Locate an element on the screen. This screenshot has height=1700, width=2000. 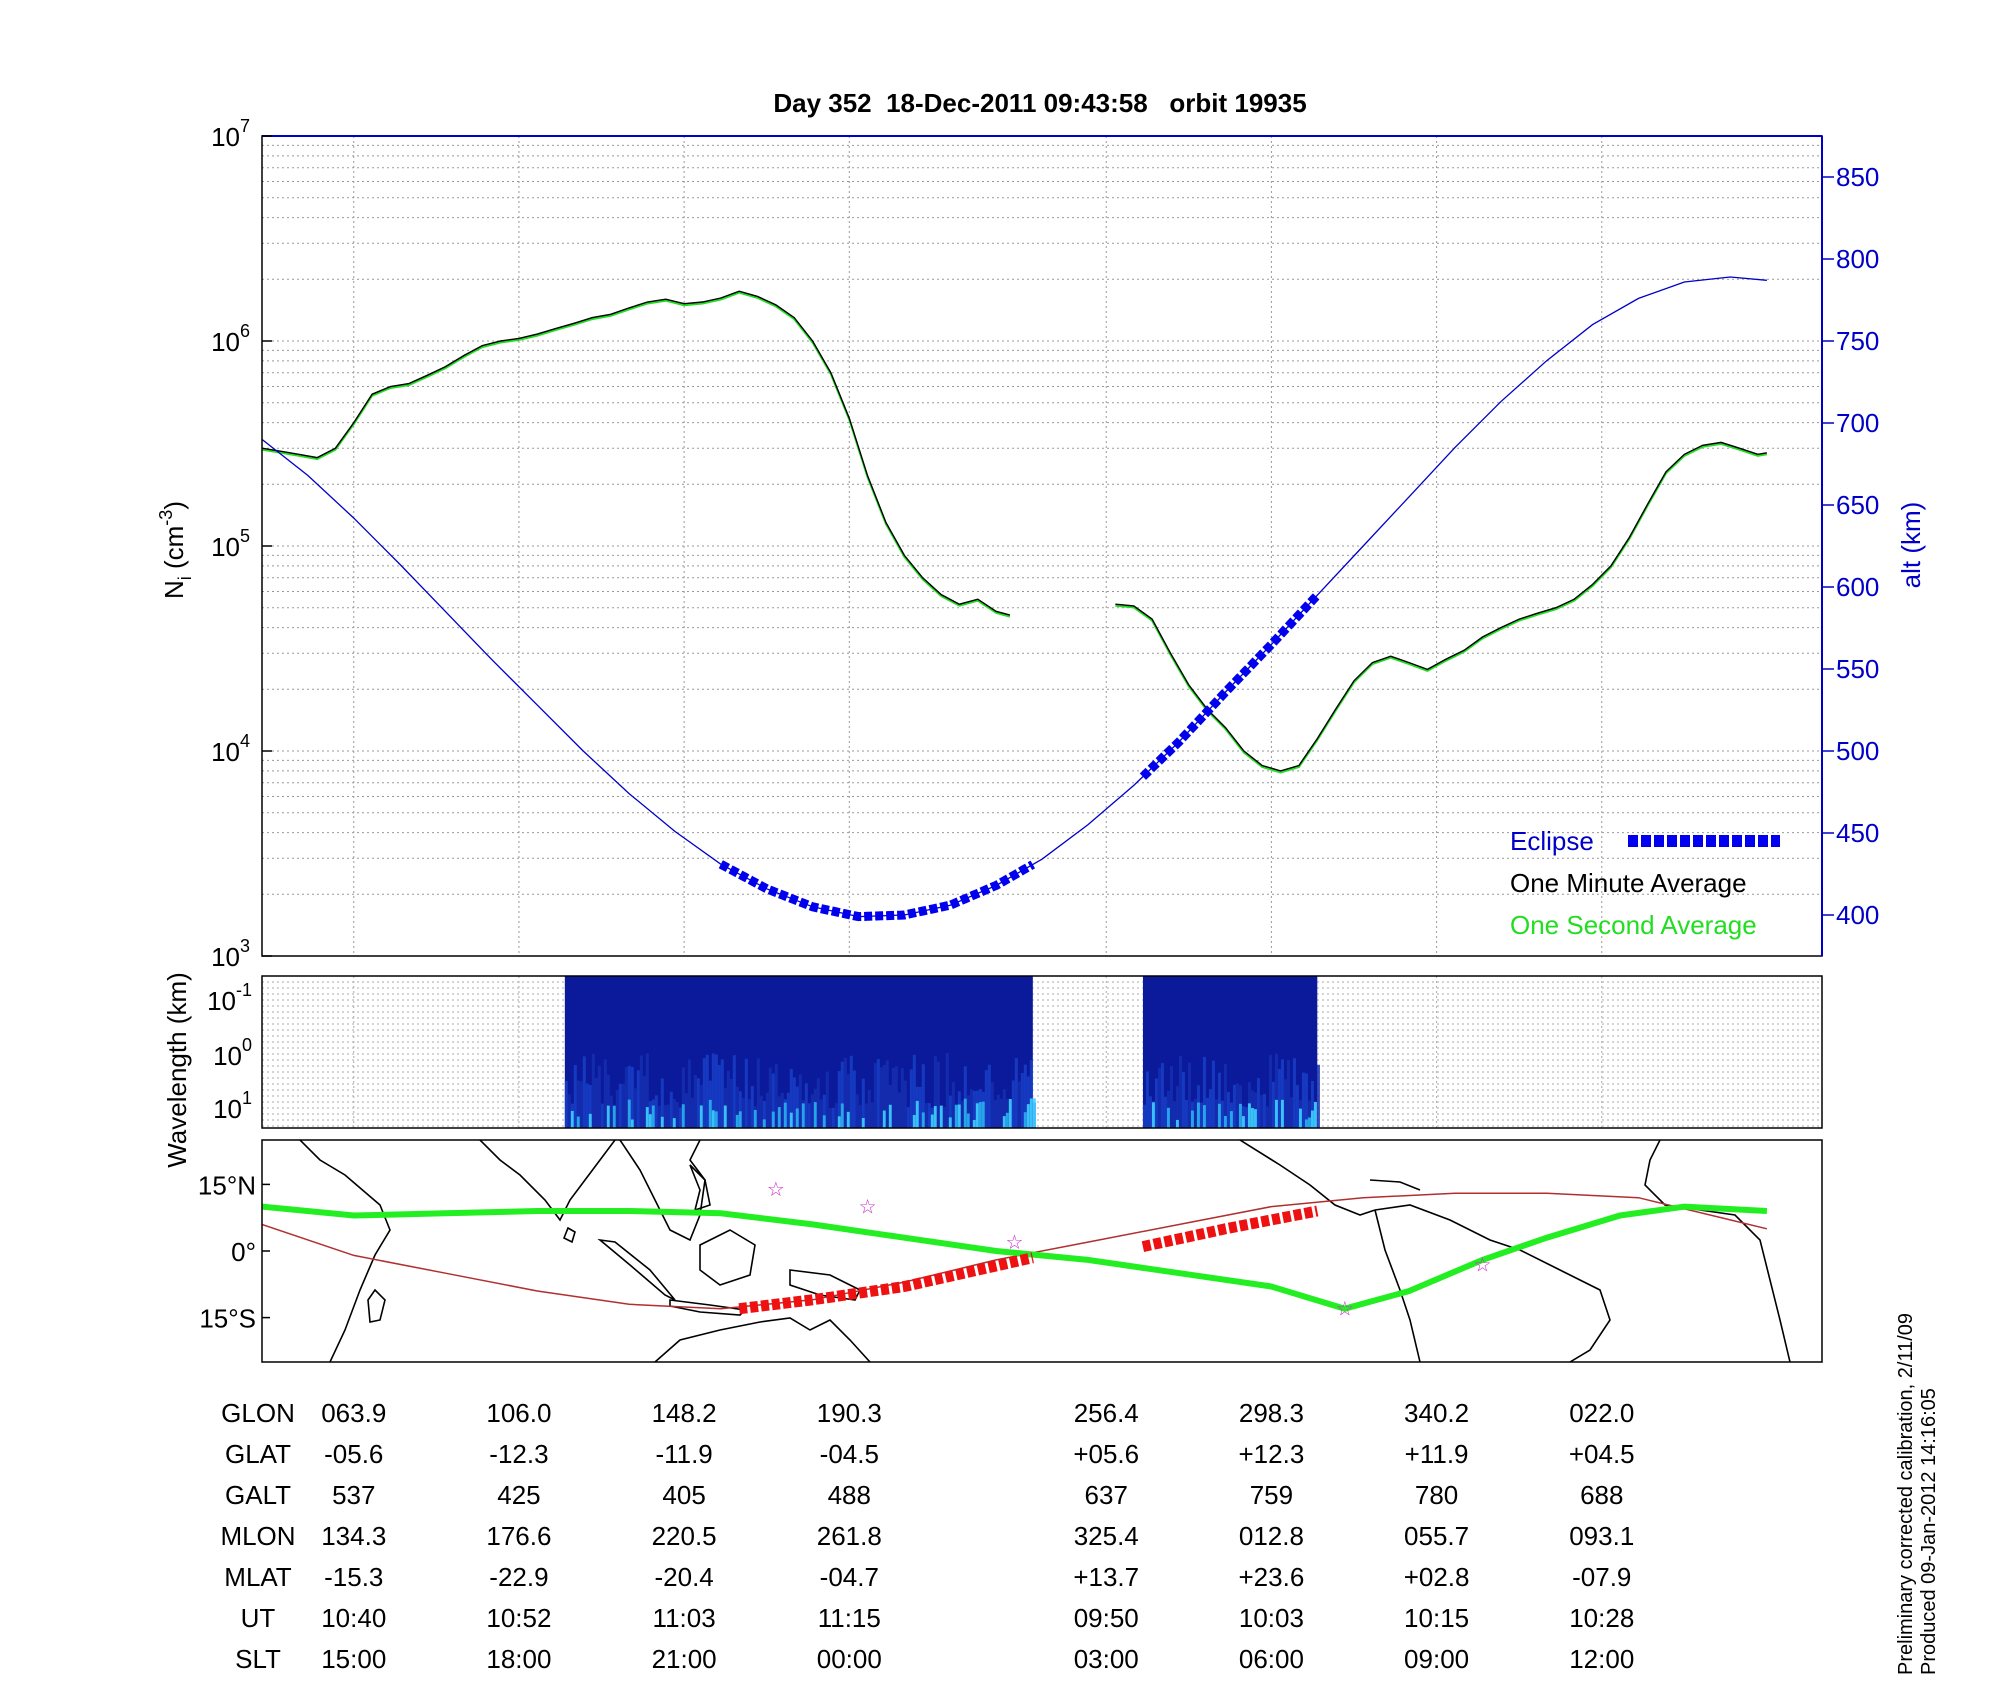
table-cell: 00:00 is located at coordinates (849, 1659).